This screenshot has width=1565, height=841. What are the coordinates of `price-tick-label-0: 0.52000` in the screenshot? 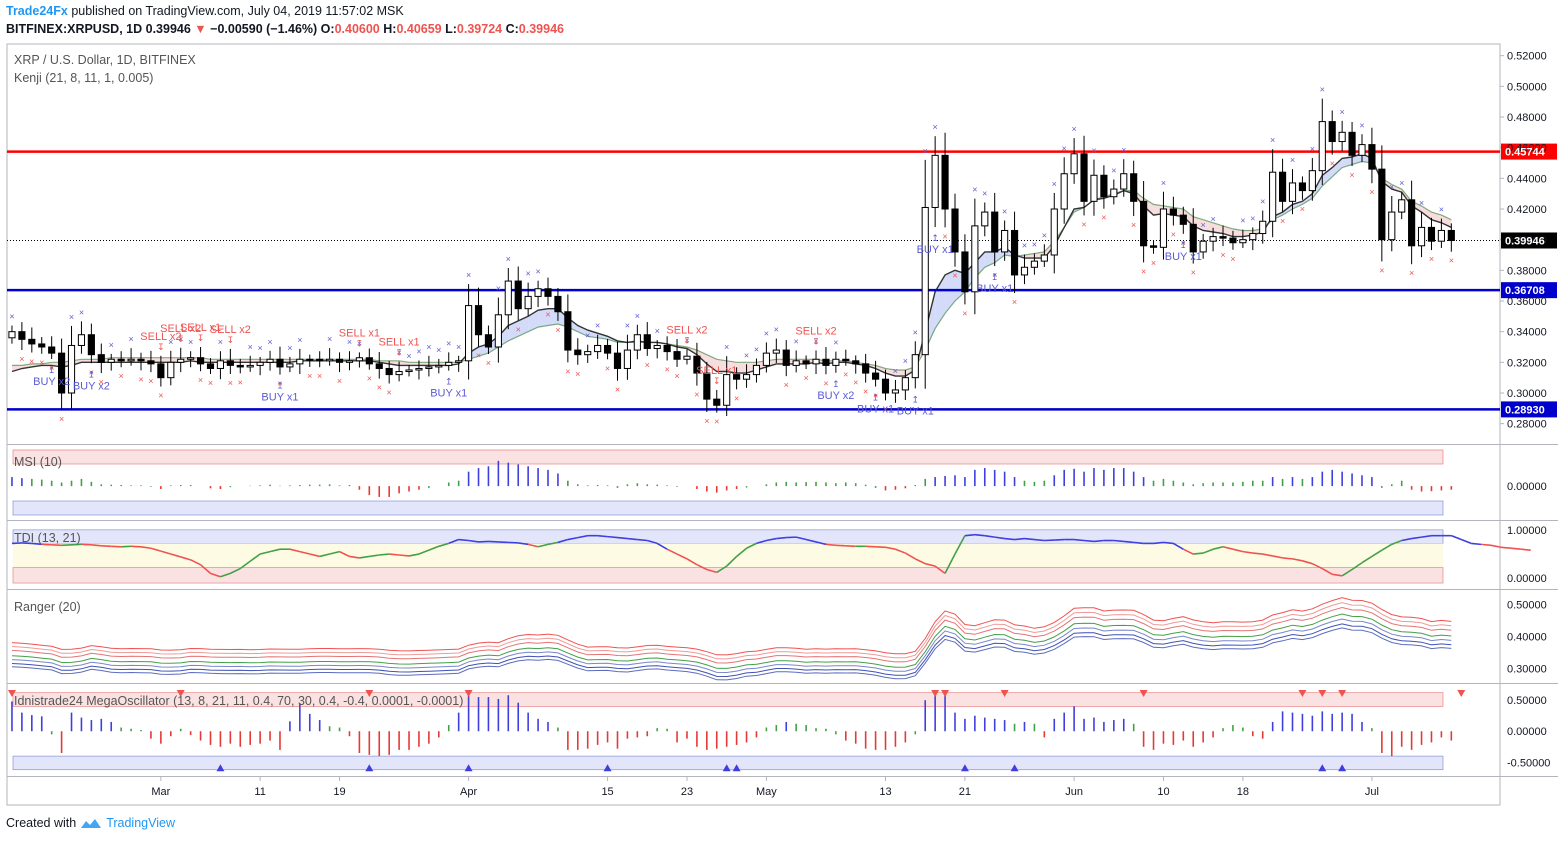 It's located at (1527, 57).